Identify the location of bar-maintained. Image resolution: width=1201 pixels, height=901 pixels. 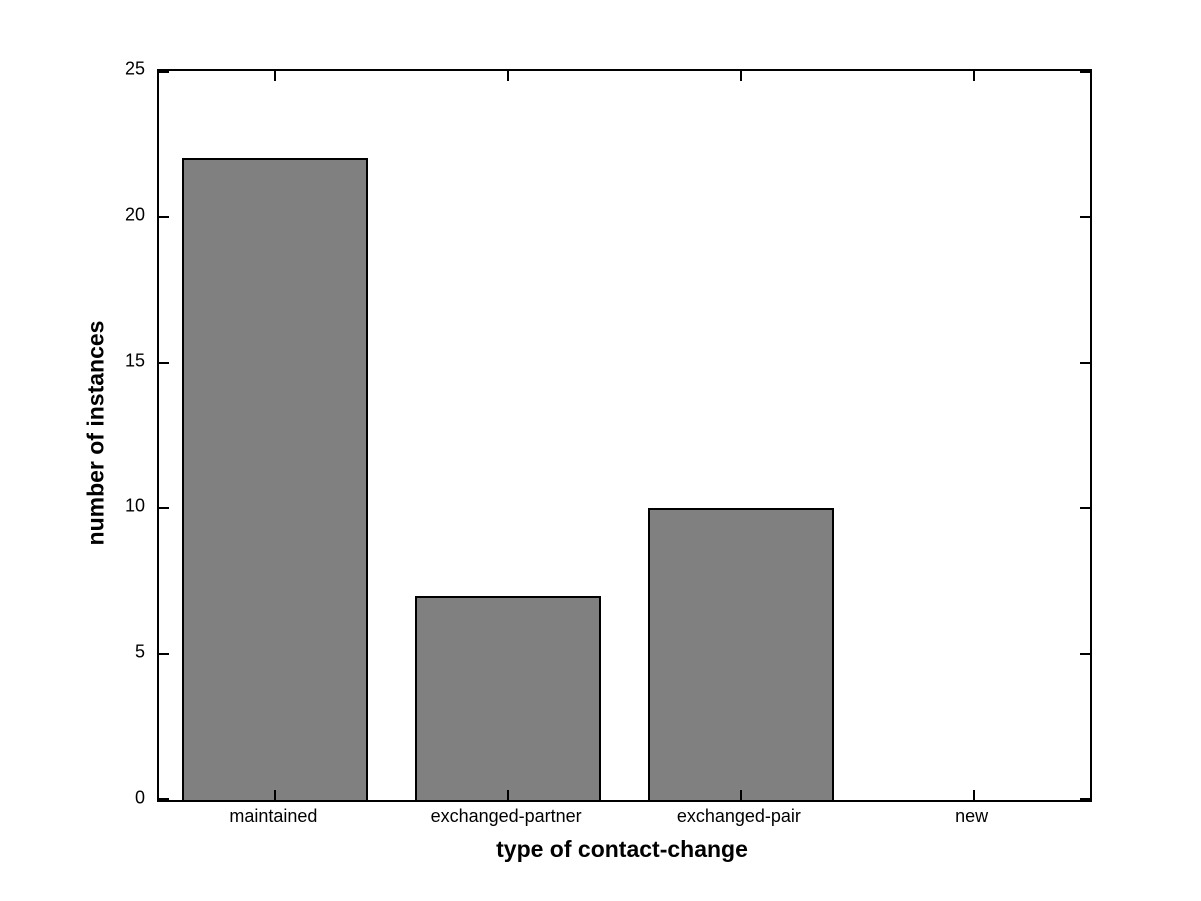
(275, 479).